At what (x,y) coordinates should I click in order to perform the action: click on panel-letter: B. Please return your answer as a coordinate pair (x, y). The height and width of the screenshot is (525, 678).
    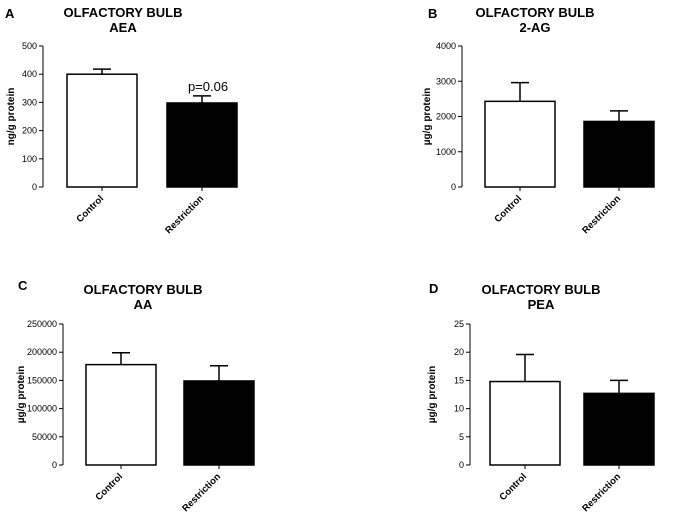
    Looking at the image, I should click on (432, 13).